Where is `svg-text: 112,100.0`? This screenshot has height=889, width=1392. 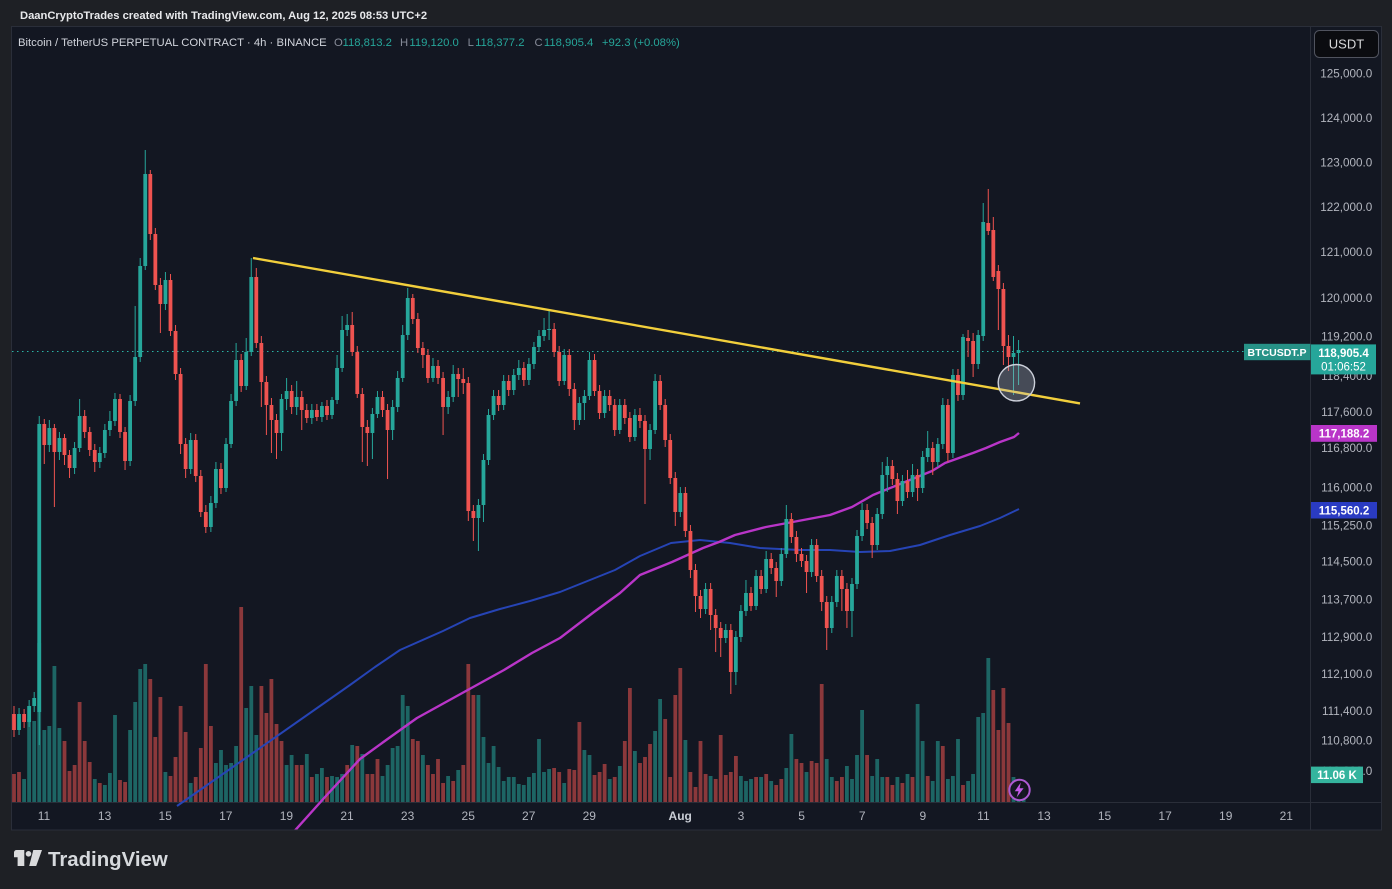 svg-text: 112,100.0 is located at coordinates (1347, 674).